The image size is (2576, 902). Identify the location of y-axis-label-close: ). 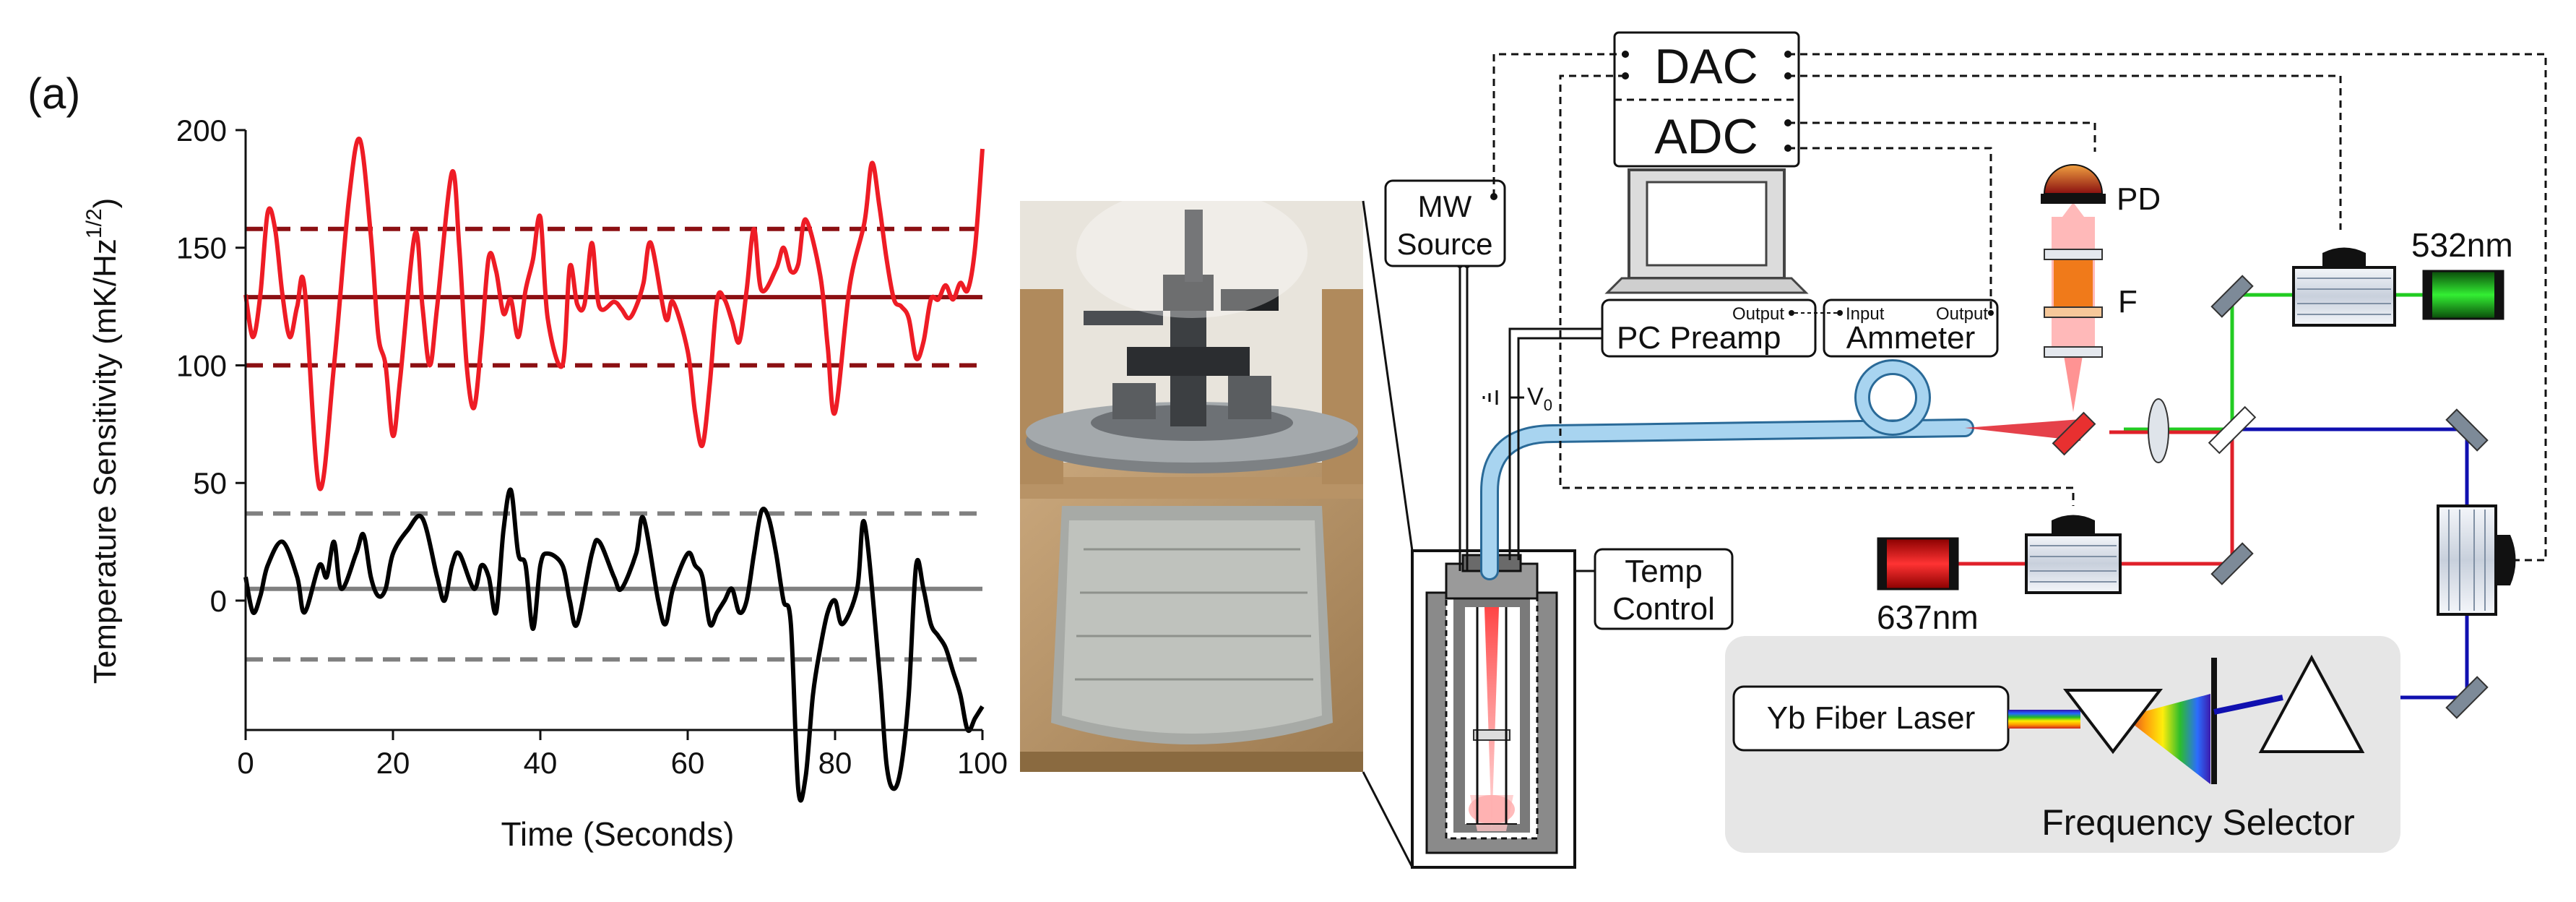
(105, 203).